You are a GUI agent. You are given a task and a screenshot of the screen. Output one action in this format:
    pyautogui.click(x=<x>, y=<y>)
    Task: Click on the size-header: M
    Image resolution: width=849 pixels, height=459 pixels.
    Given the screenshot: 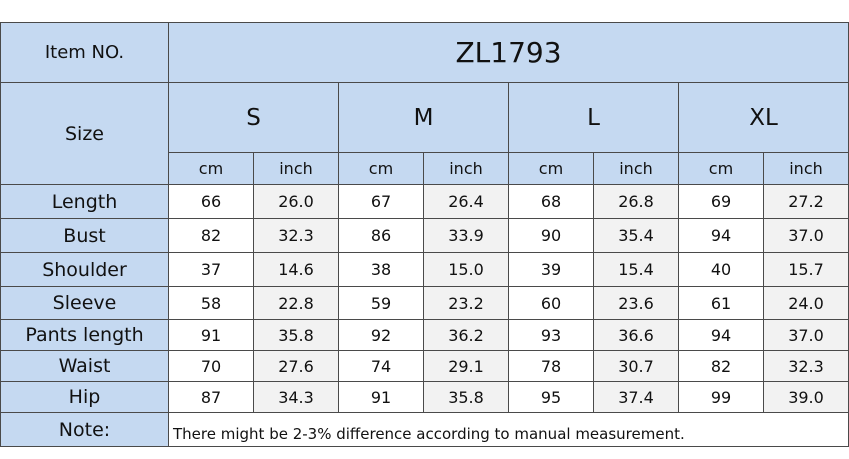 What is the action you would take?
    pyautogui.click(x=423, y=117)
    